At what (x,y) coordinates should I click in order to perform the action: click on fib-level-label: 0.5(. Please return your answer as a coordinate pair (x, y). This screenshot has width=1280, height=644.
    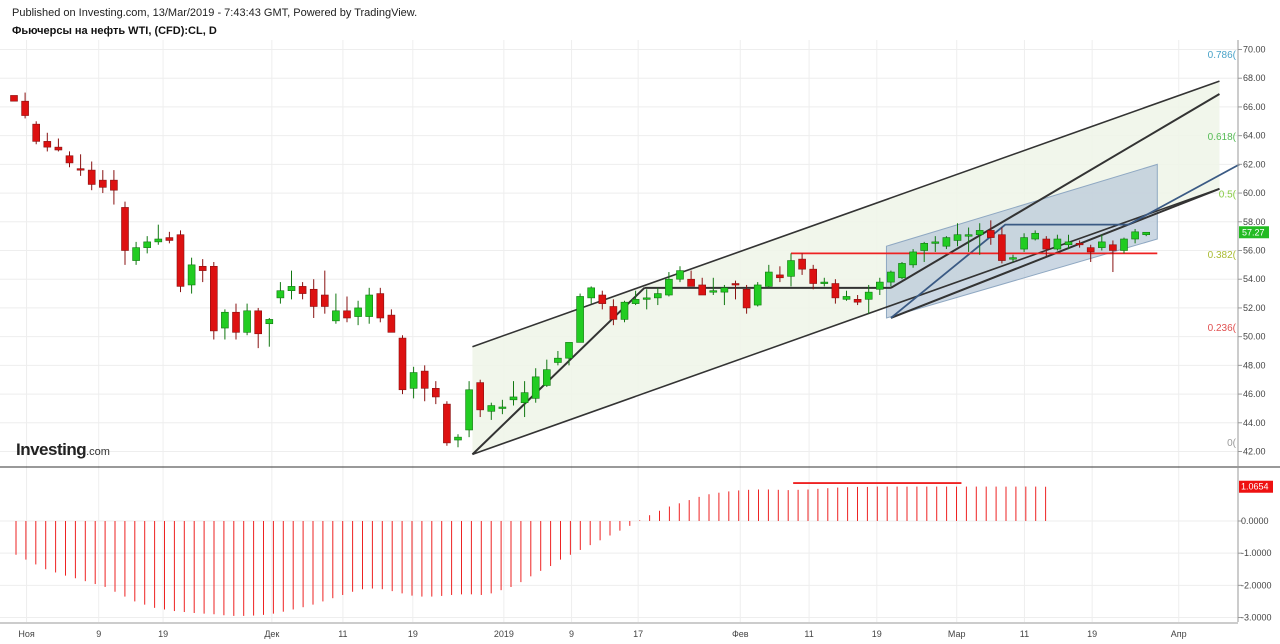
    Looking at the image, I should click on (1228, 195).